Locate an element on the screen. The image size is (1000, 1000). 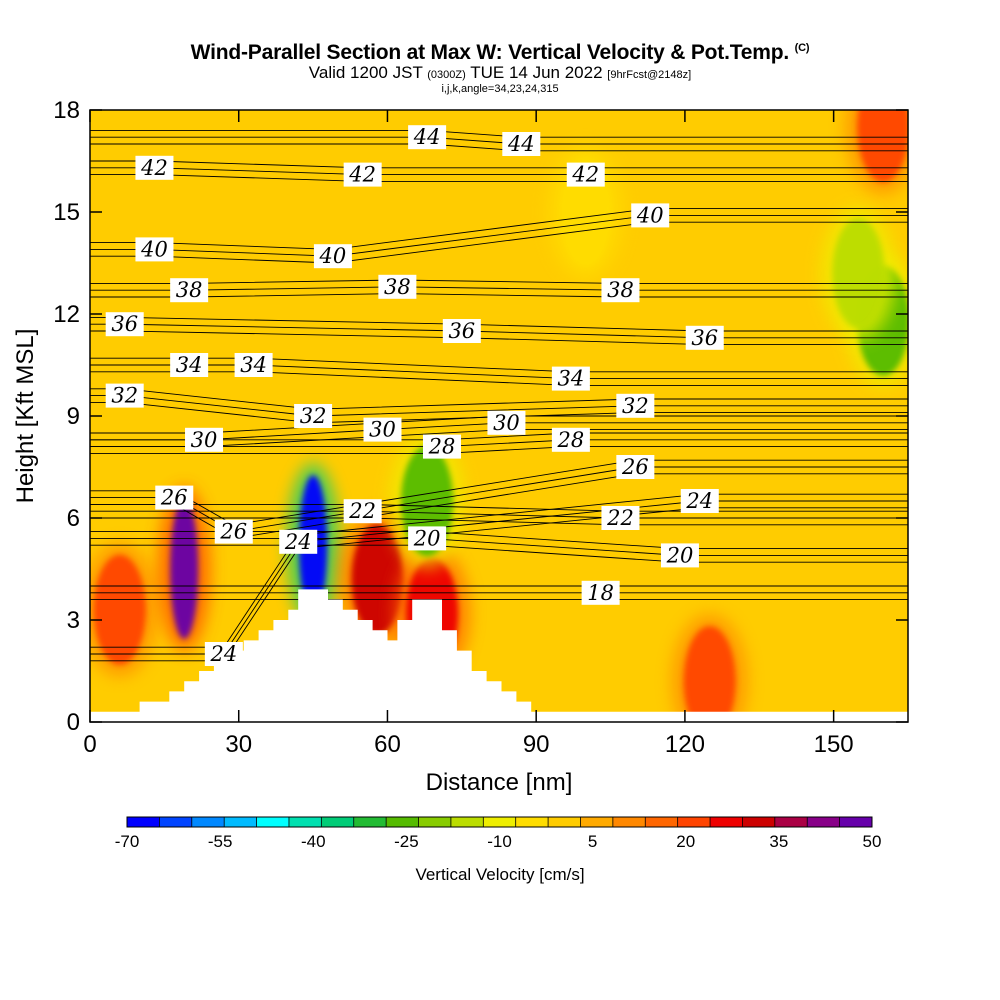
colorbar-tick-label: 50 is located at coordinates (872, 841).